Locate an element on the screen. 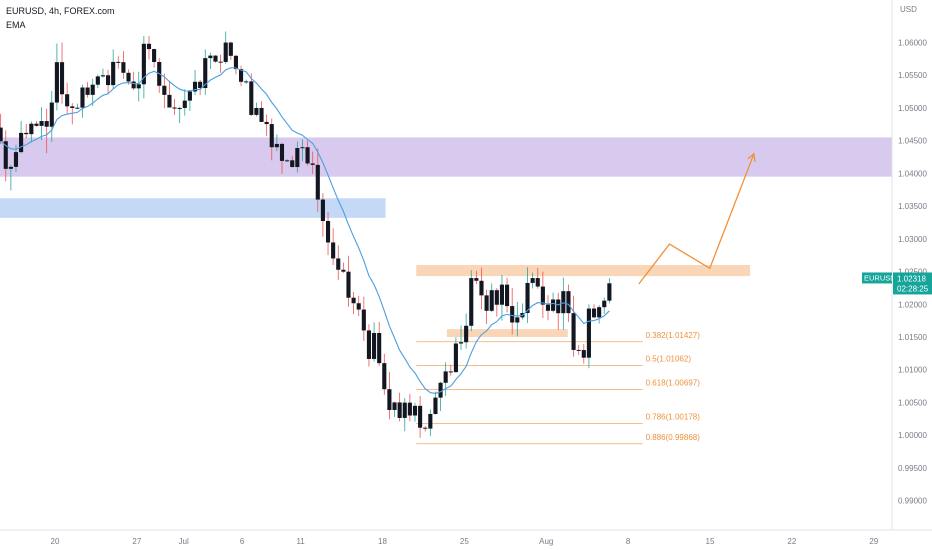 The height and width of the screenshot is (550, 932). y-tick-4: 1.04000 is located at coordinates (912, 173).